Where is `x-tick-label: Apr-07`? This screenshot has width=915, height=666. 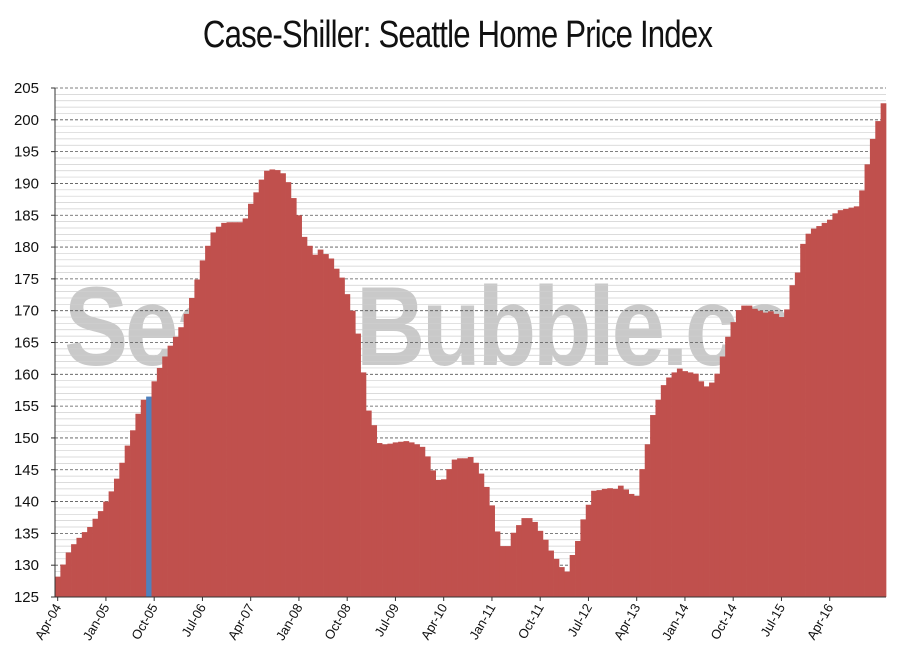 x-tick-label: Apr-07 is located at coordinates (241, 621).